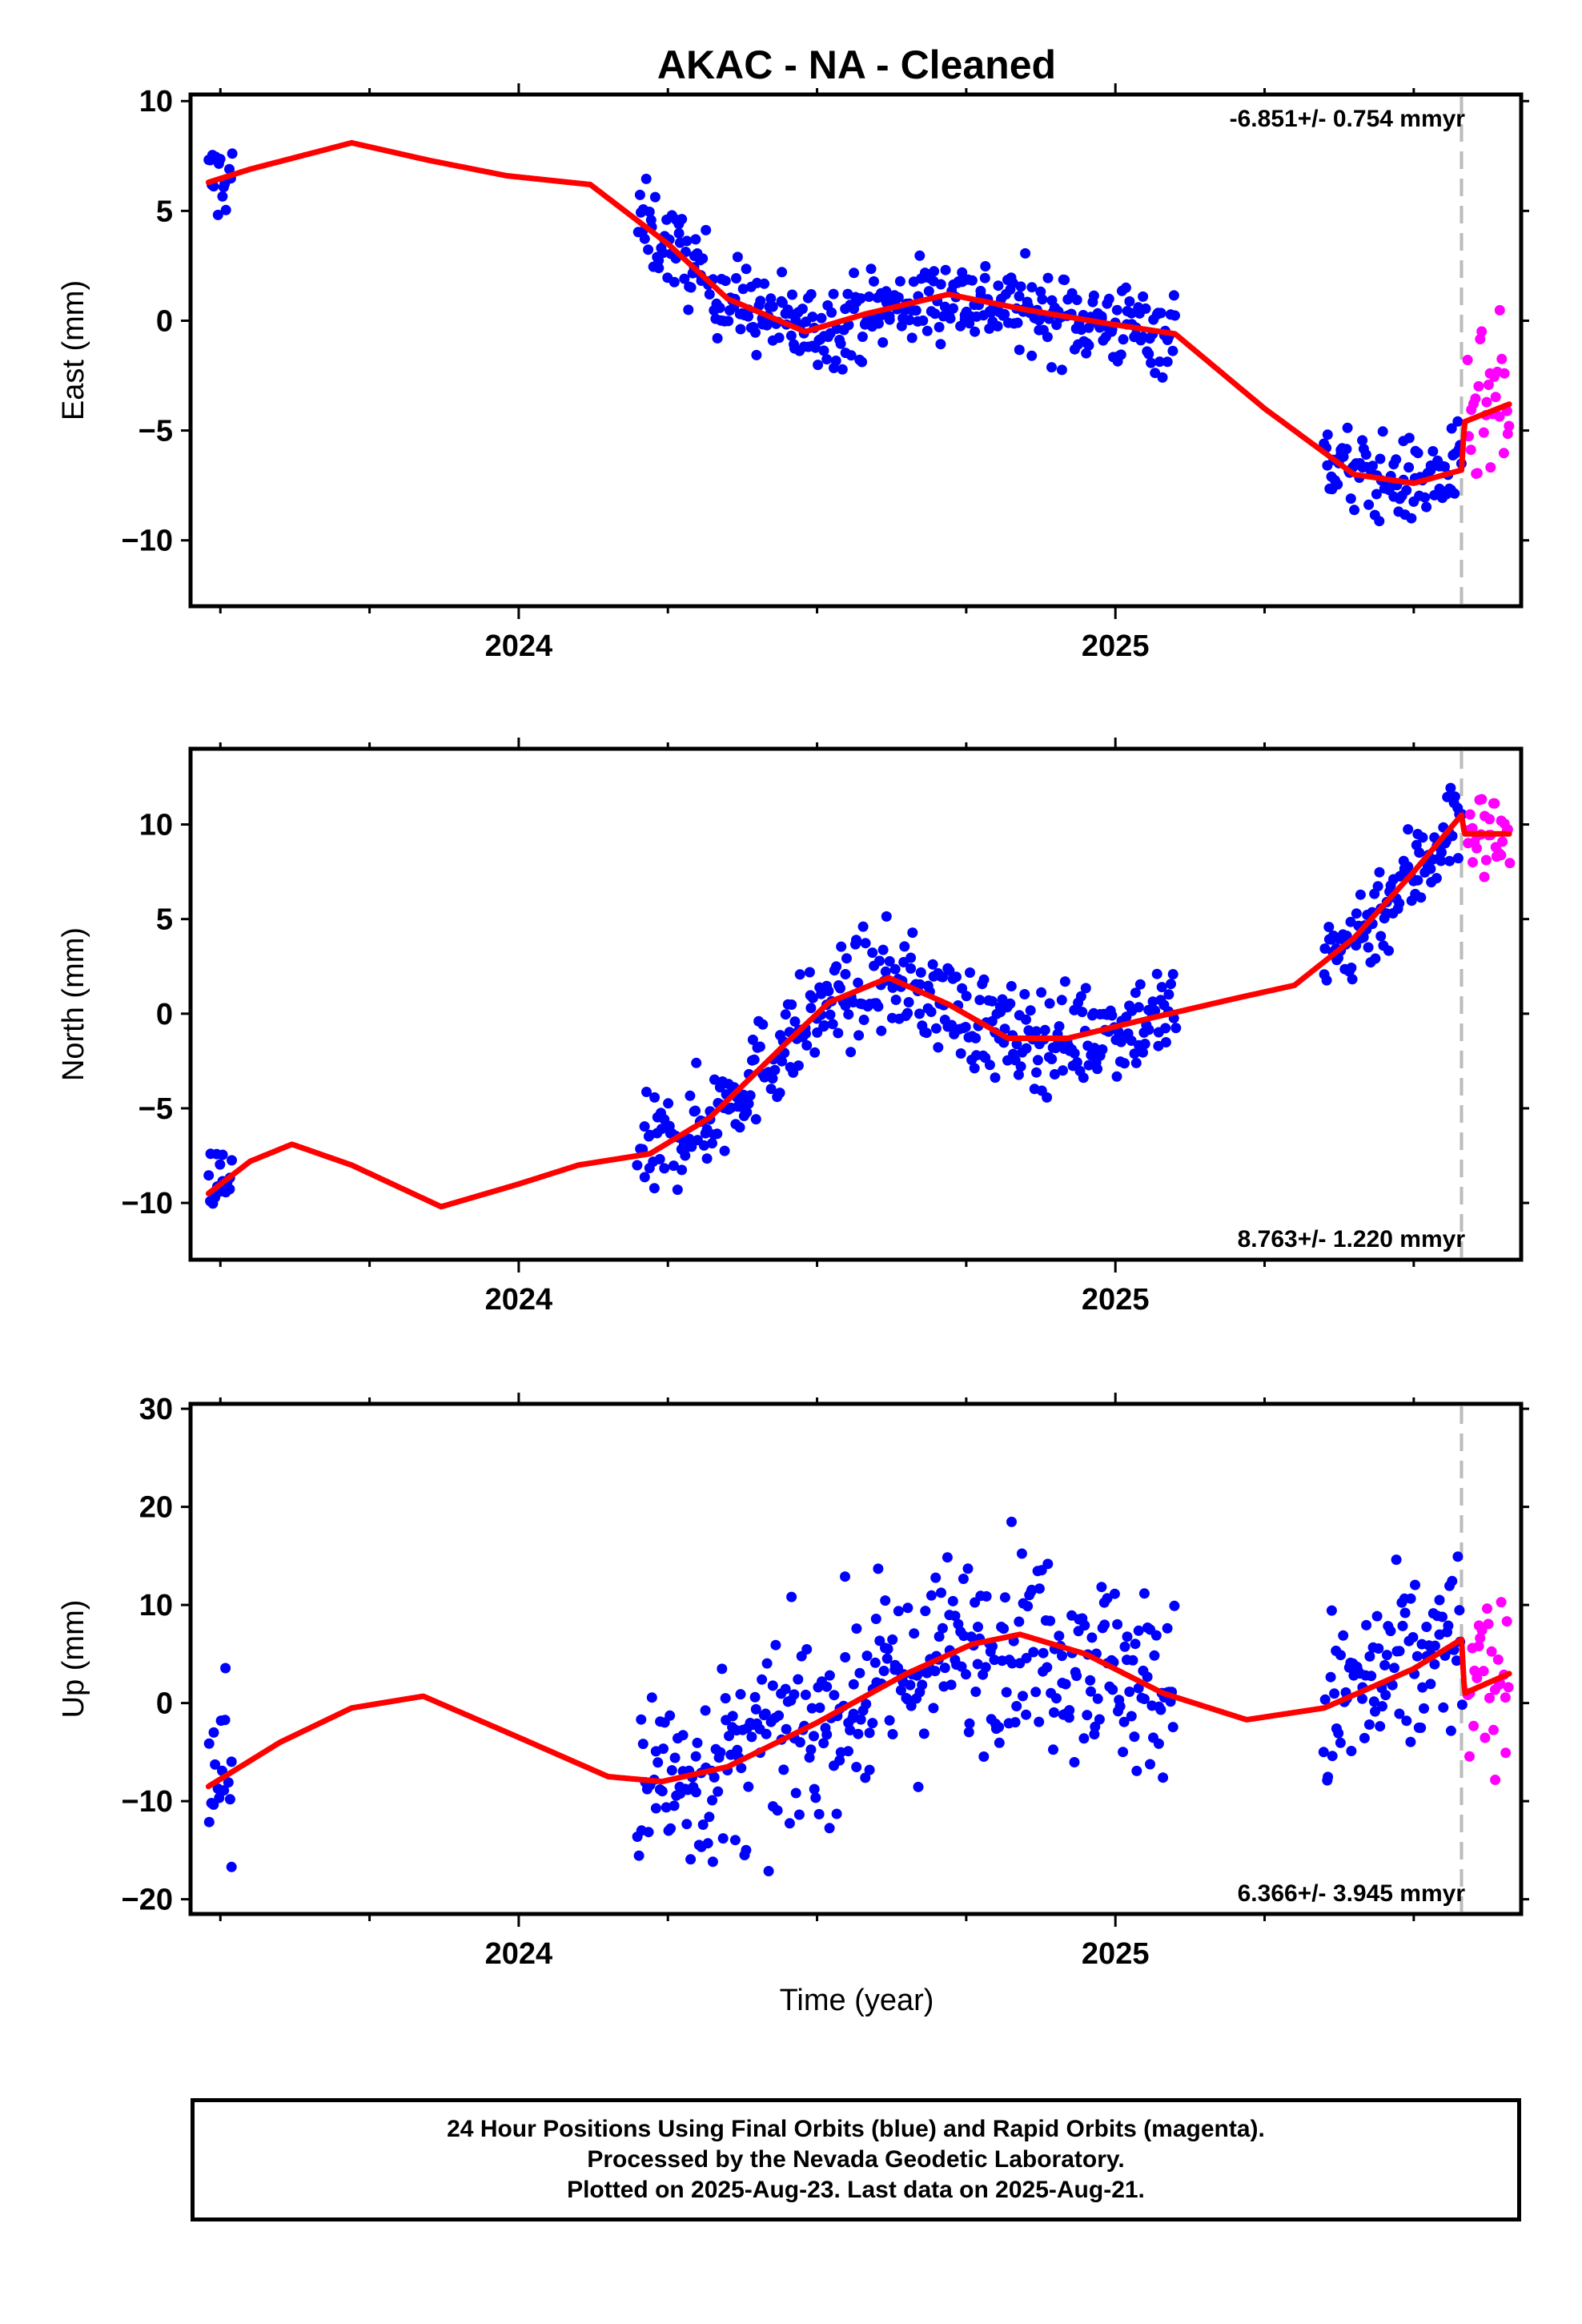 The image size is (1582, 2324). I want to click on y-tick-label: −5, so click(156, 431).